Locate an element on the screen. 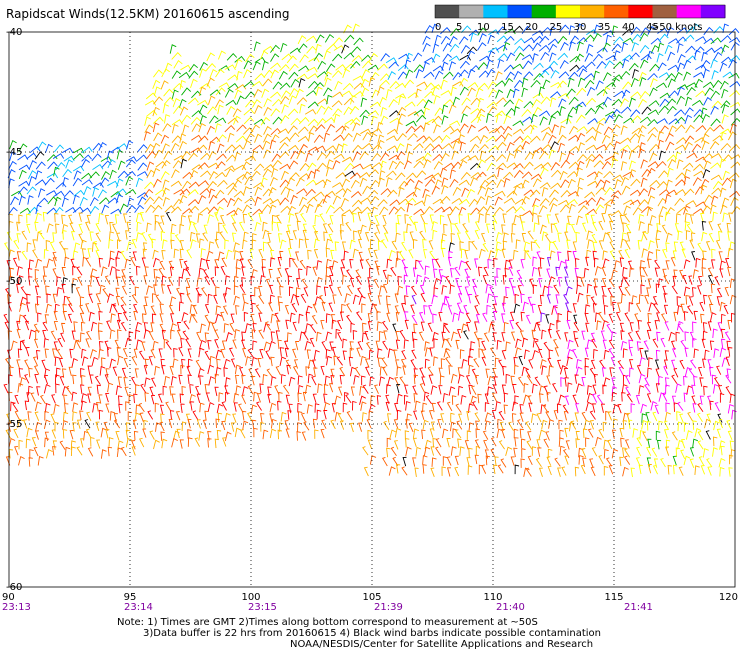 The width and height of the screenshot is (740, 650). latitude-tick-label: -40 is located at coordinates (14, 32).